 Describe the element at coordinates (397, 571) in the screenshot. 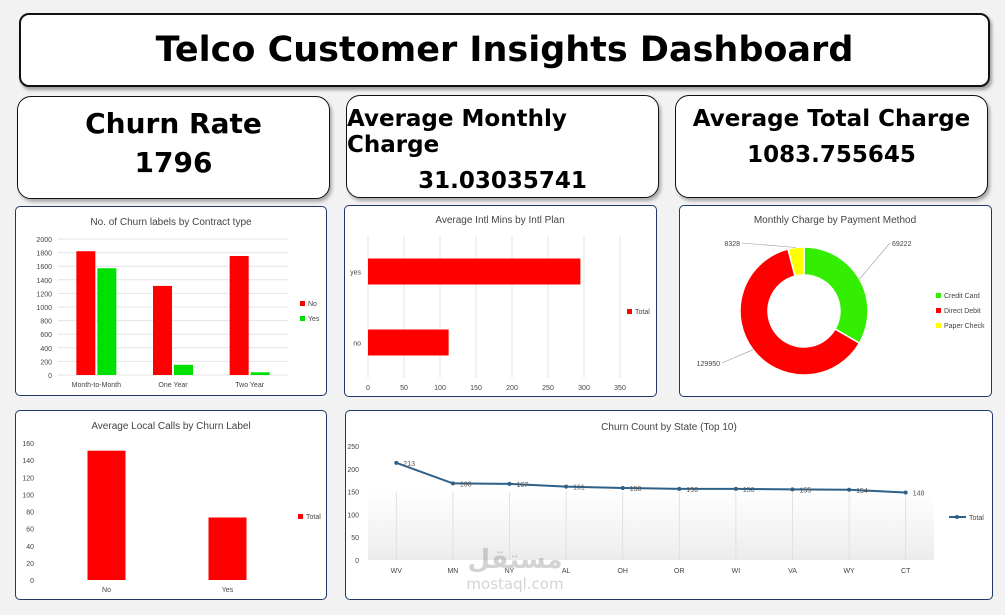

I see `x-tick-label: WV` at that location.